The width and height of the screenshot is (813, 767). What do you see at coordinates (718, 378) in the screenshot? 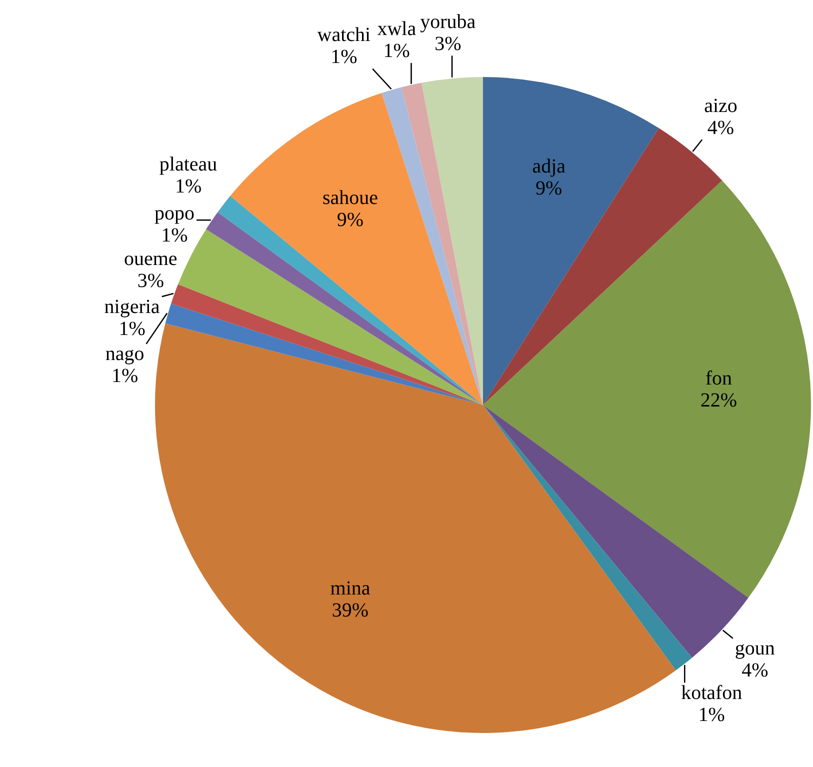
I see `slice-label: fon` at bounding box center [718, 378].